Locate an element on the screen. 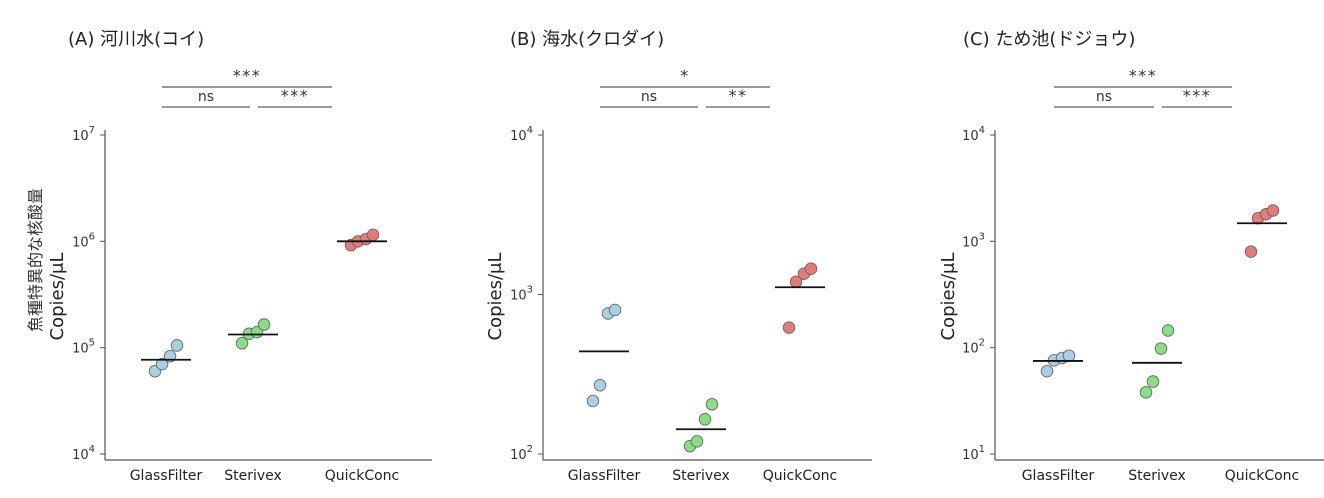  y-tick-label: 10⁵ is located at coordinates (83, 347).